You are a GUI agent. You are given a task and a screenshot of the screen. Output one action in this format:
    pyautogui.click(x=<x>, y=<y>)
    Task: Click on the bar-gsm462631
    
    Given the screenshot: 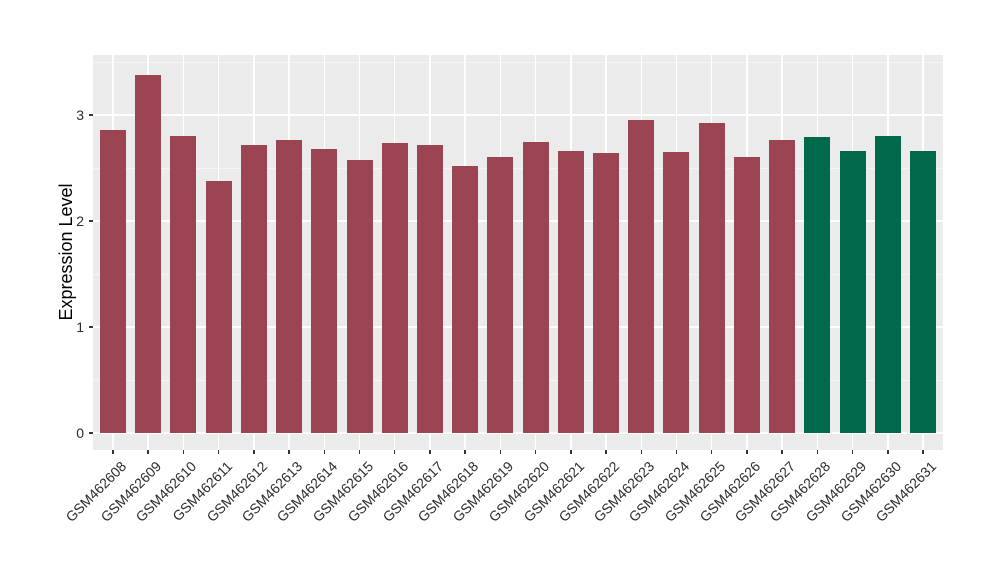 What is the action you would take?
    pyautogui.click(x=922, y=292)
    